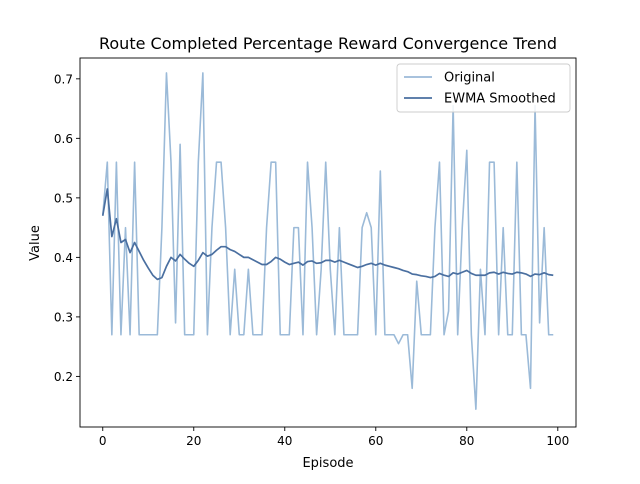  I want to click on x-tick-label: 0, so click(103, 441).